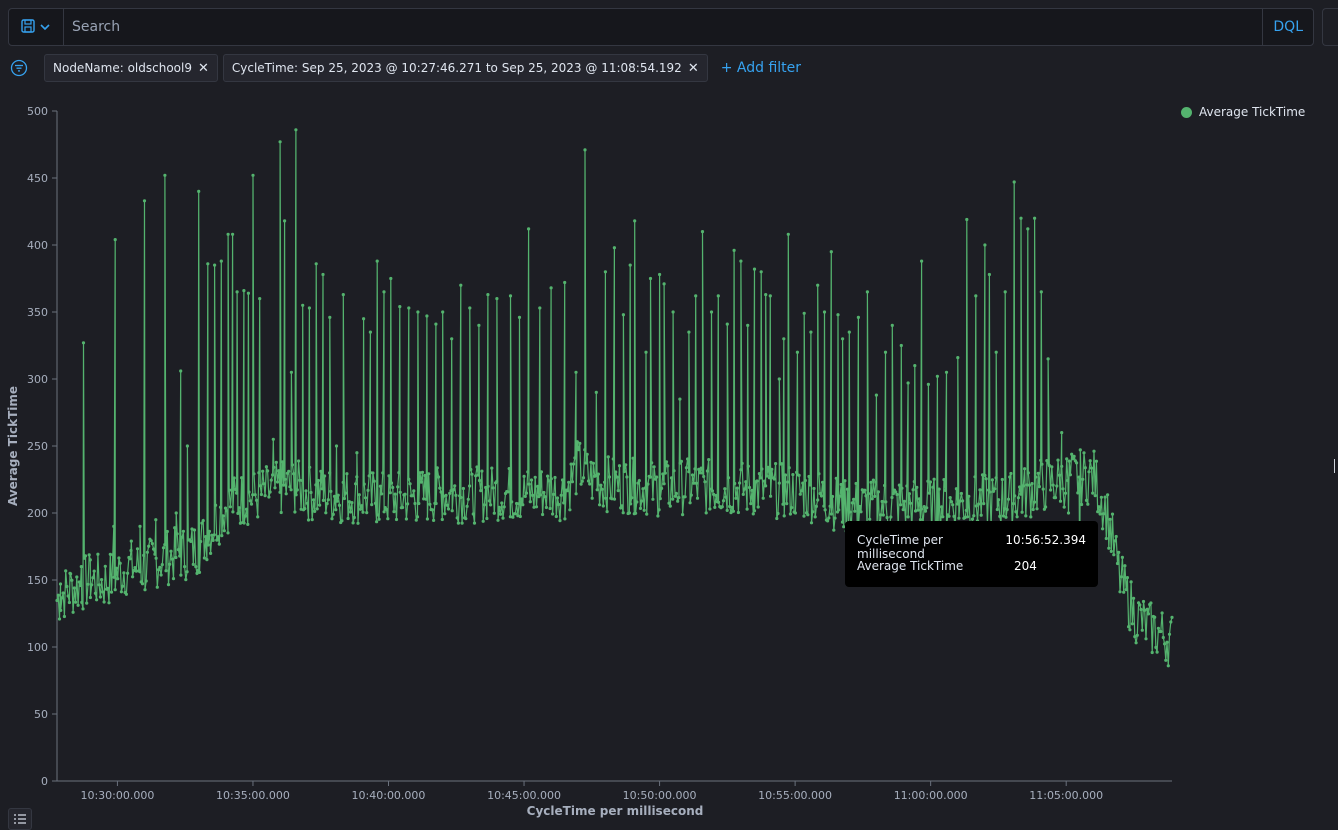 This screenshot has width=1338, height=830. What do you see at coordinates (20, 819) in the screenshot?
I see `list-icon` at bounding box center [20, 819].